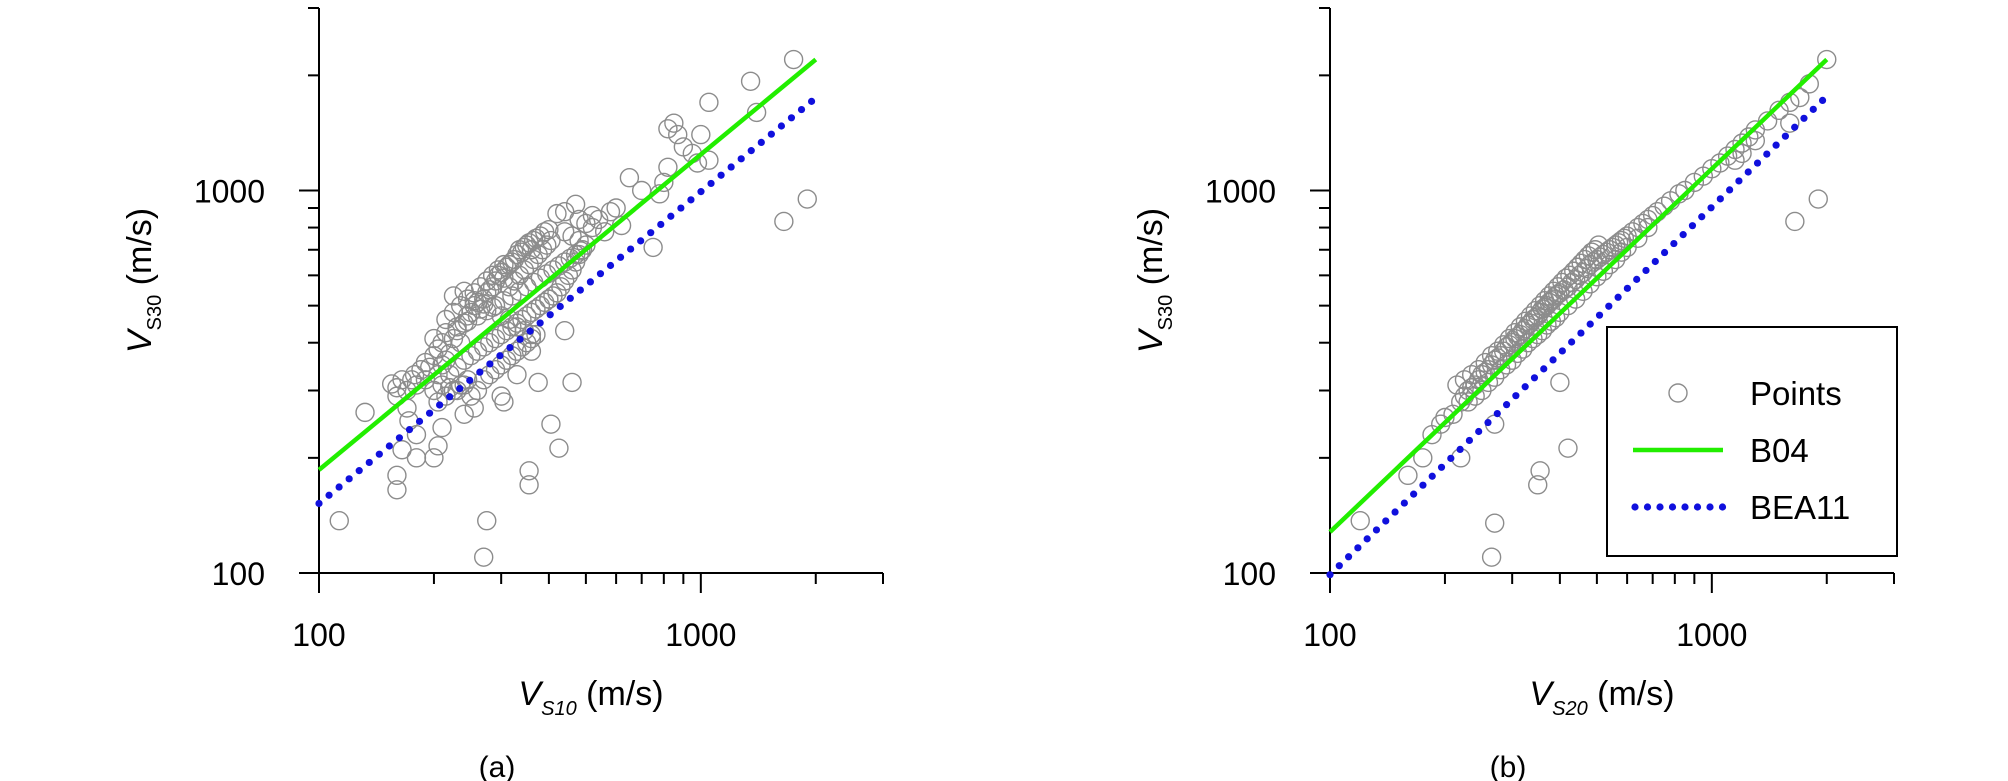 The height and width of the screenshot is (781, 2008). What do you see at coordinates (1711, 635) in the screenshot?
I see `x-tick-label: 1000` at bounding box center [1711, 635].